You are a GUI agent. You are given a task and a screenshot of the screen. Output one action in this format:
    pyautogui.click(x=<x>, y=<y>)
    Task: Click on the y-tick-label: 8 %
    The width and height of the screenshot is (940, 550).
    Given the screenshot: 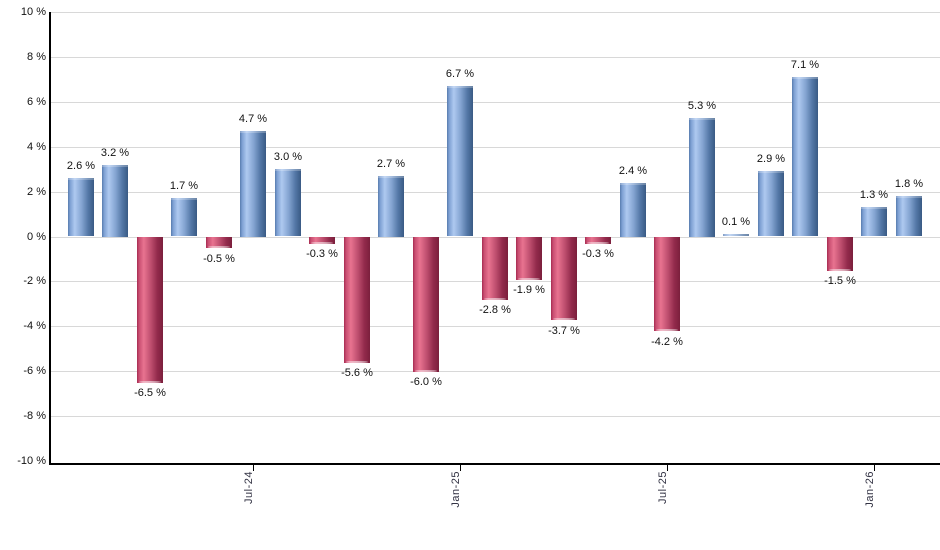 What is the action you would take?
    pyautogui.click(x=36, y=57)
    